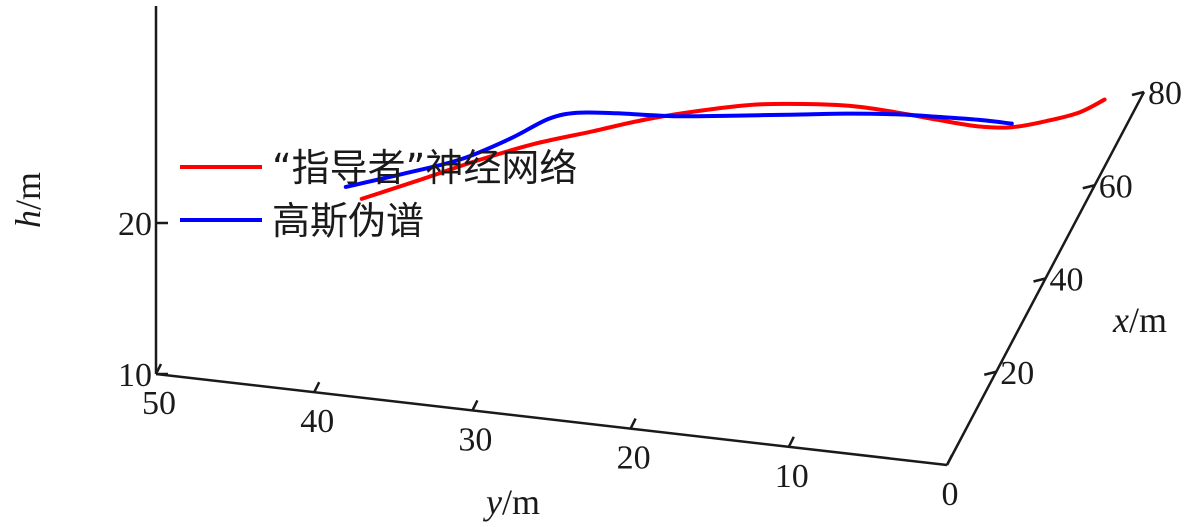 This screenshot has width=1200, height=527. What do you see at coordinates (1165, 93) in the screenshot?
I see `x-tick-label-80: 80` at bounding box center [1165, 93].